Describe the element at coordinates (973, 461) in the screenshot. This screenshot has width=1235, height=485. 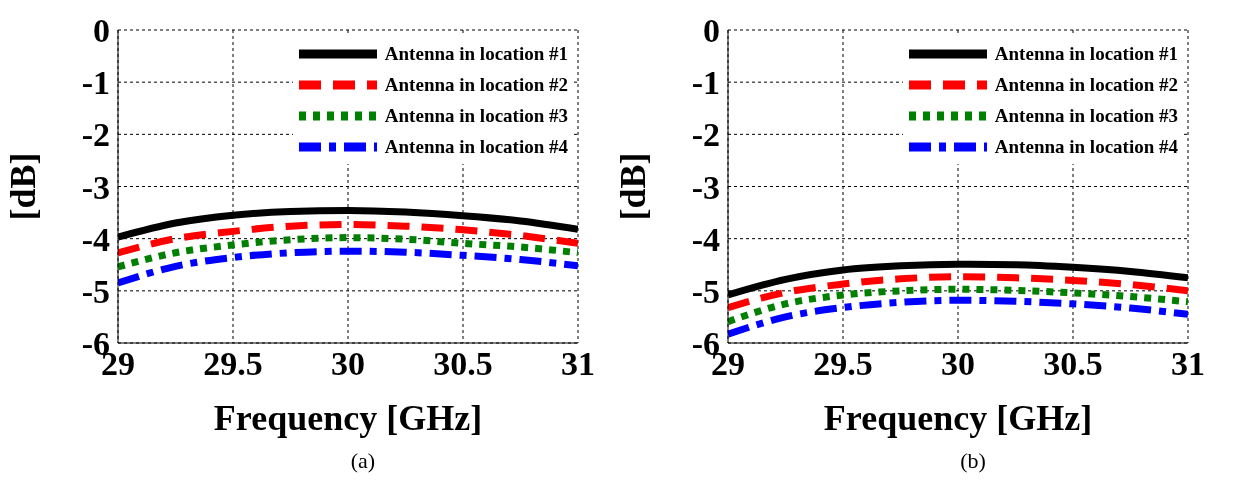
I see `text: (b)` at that location.